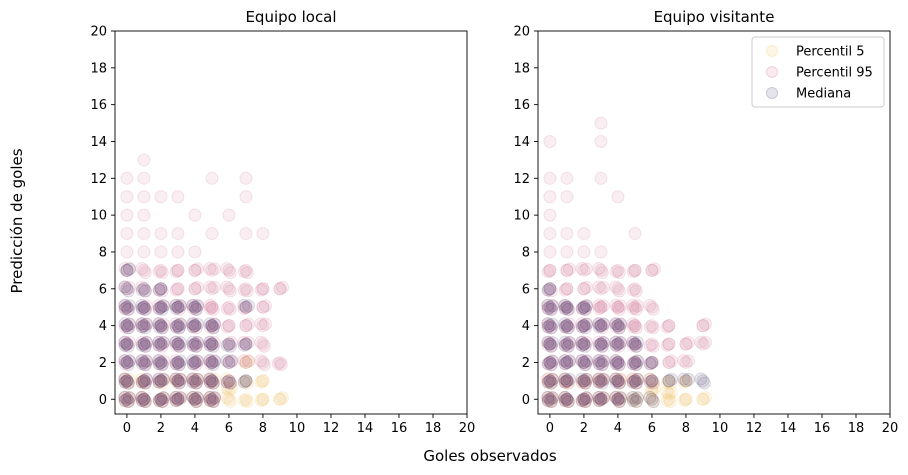 The width and height of the screenshot is (908, 475). What do you see at coordinates (103, 363) in the screenshot?
I see `y-tick-label: 2` at bounding box center [103, 363].